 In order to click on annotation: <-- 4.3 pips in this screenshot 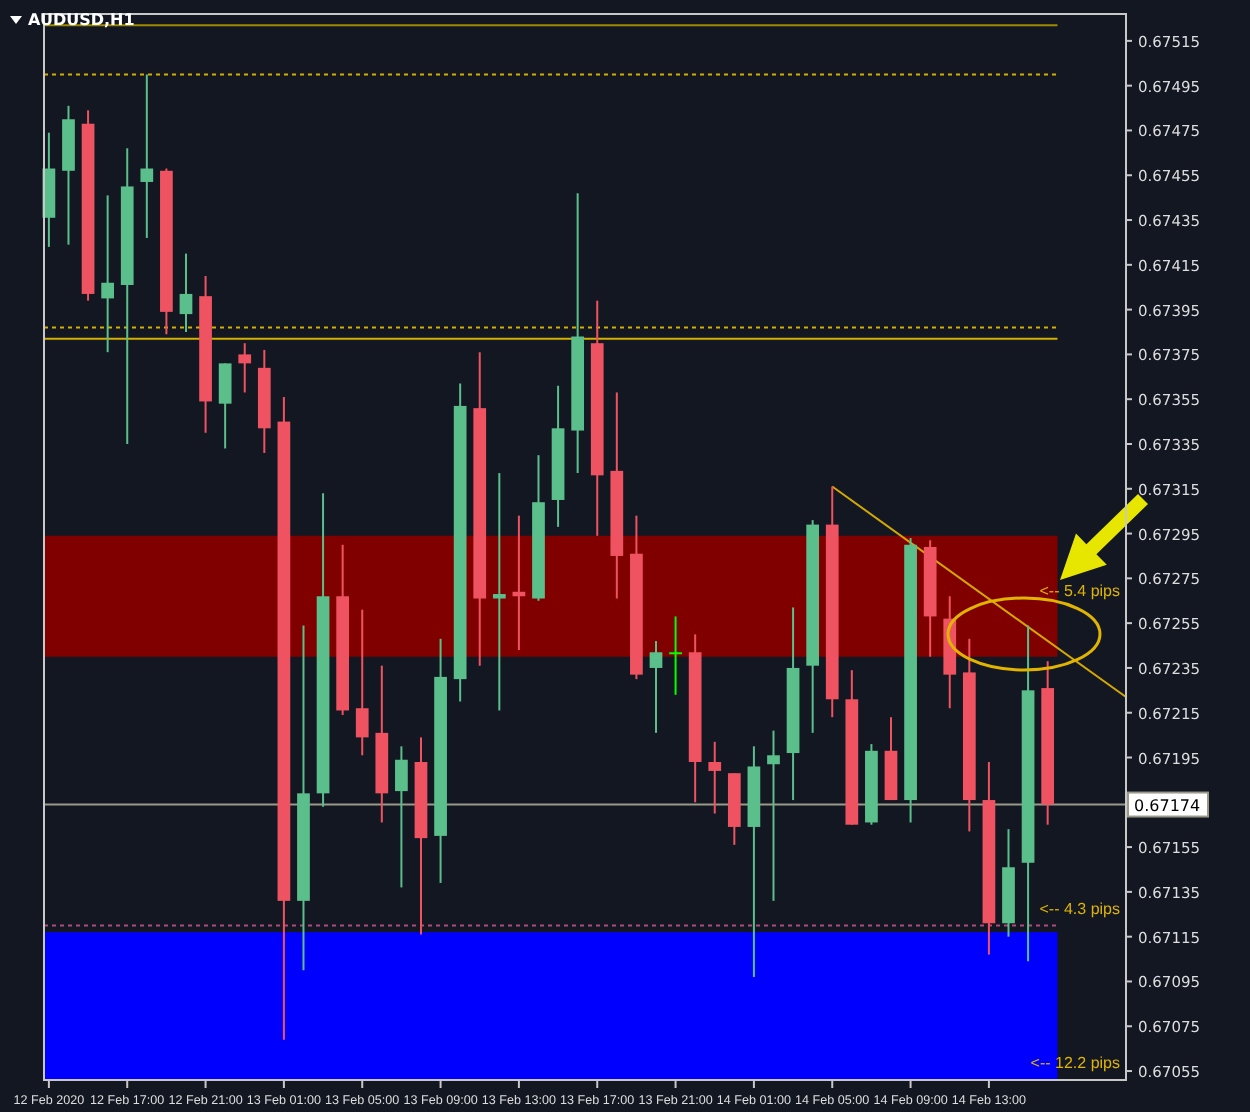, I will do `click(1079, 909)`.